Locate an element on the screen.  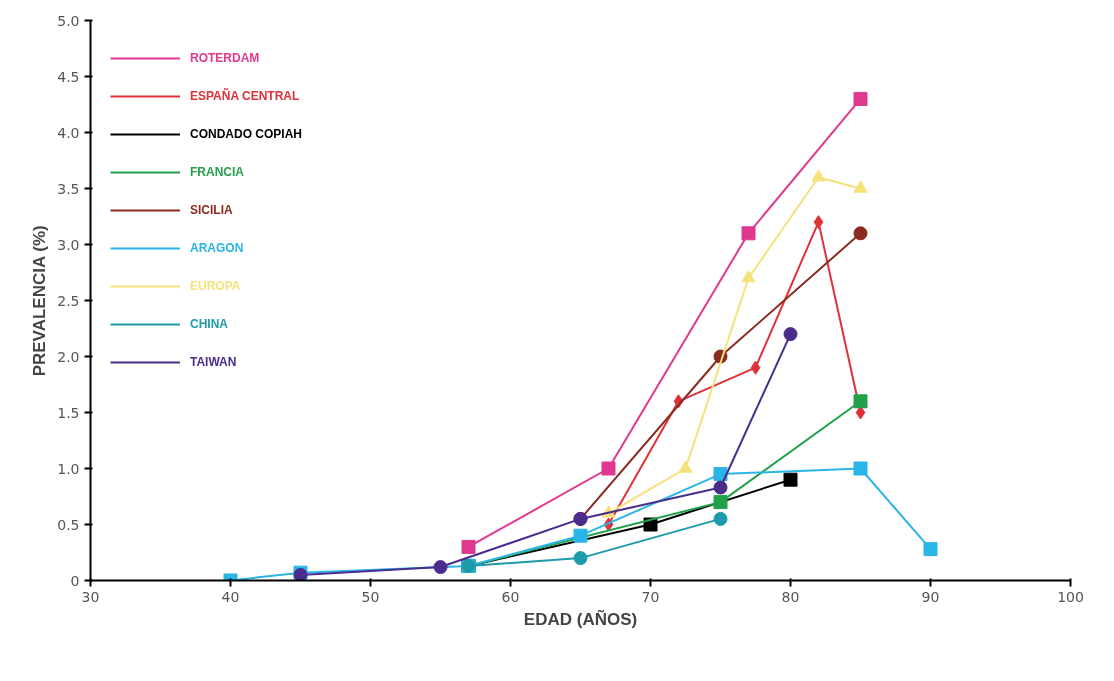
x-tick-label: 80 is located at coordinates (790, 596).